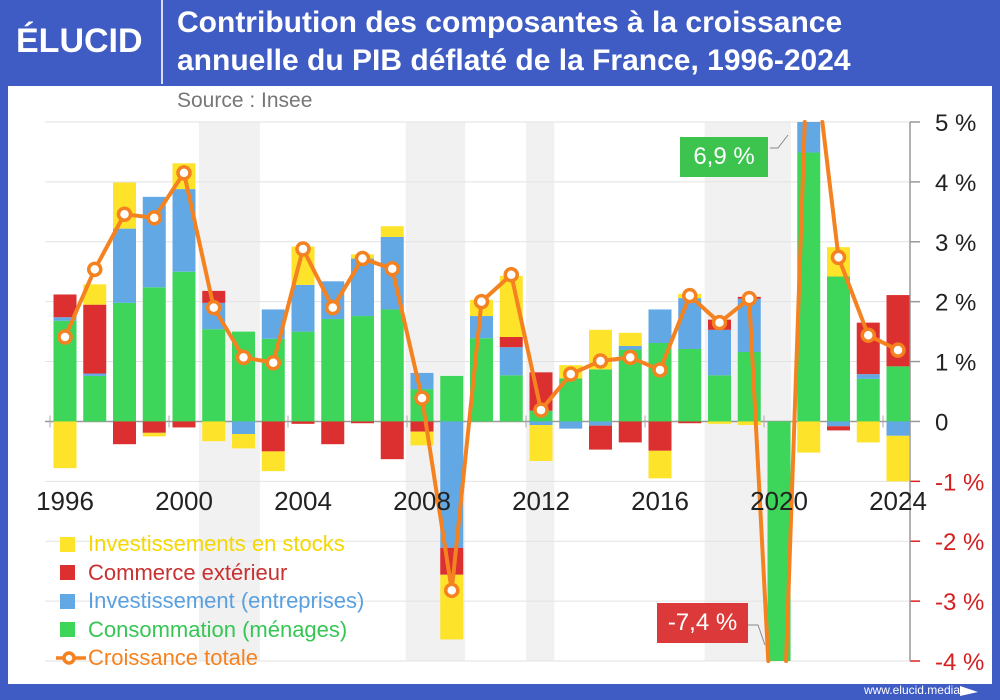  Describe the element at coordinates (541, 423) in the screenshot. I see `bar-investissement-2012` at that location.